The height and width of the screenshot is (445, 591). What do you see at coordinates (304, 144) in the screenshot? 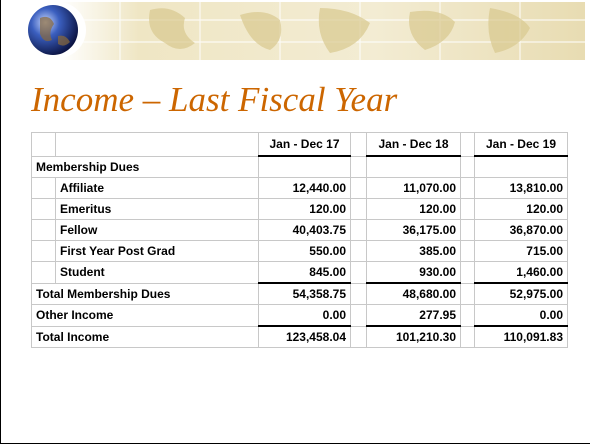
I see `column-header: Jan - Dec 17` at bounding box center [304, 144].